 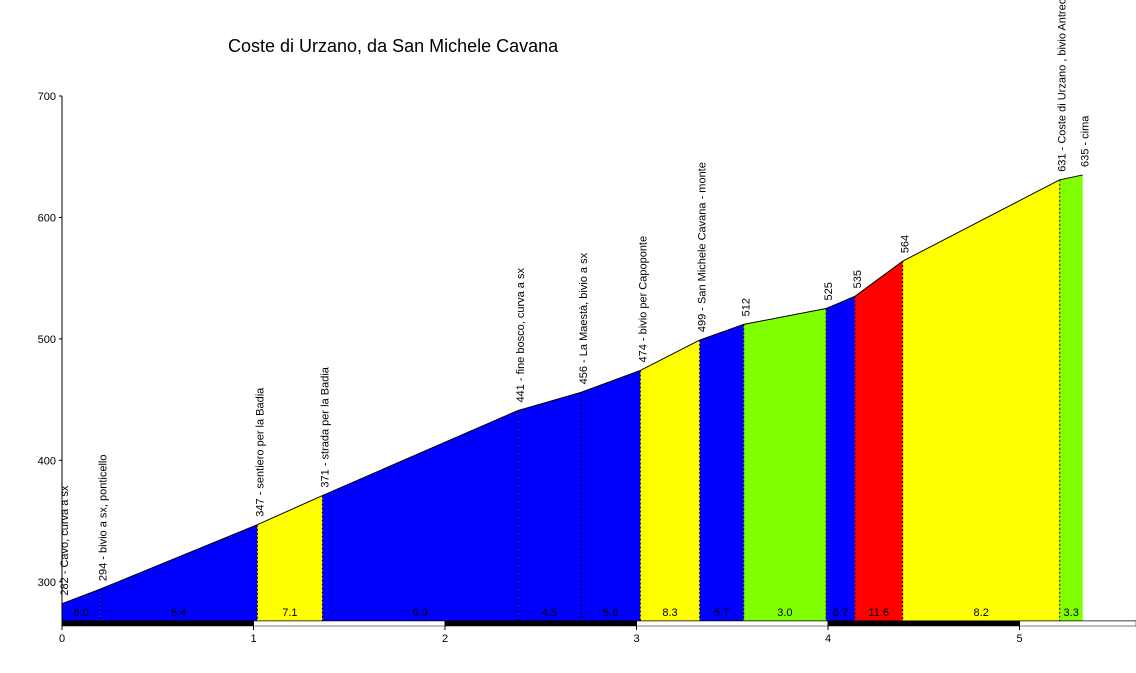 What do you see at coordinates (747, 307) in the screenshot?
I see `point-label: 512` at bounding box center [747, 307].